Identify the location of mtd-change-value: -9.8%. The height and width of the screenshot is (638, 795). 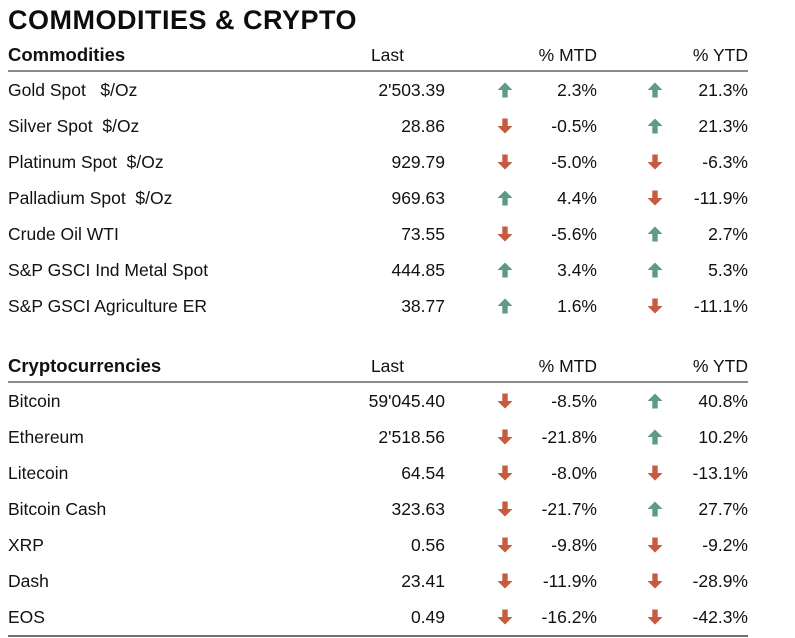
(574, 544).